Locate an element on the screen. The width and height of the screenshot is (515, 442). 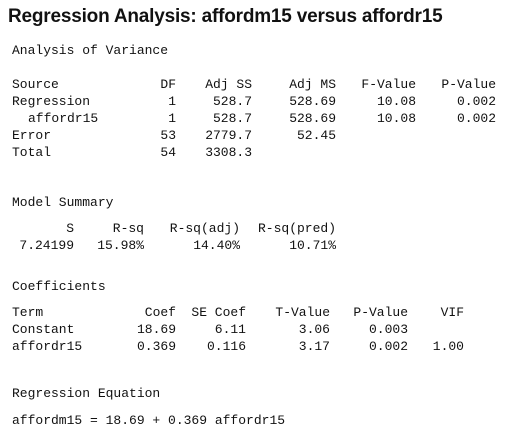
anova-header-source: Source is located at coordinates (35, 84).